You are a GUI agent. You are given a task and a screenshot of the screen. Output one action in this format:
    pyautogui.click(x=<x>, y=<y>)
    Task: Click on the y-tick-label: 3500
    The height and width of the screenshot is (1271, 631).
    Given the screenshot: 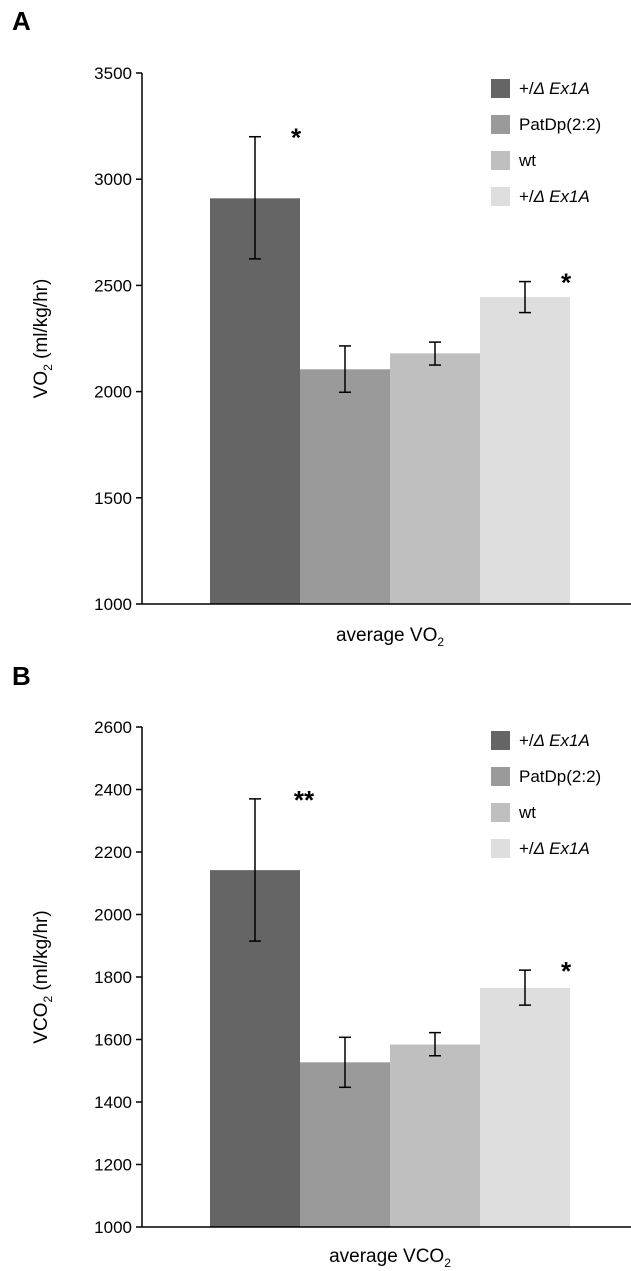 What is the action you would take?
    pyautogui.click(x=113, y=73)
    